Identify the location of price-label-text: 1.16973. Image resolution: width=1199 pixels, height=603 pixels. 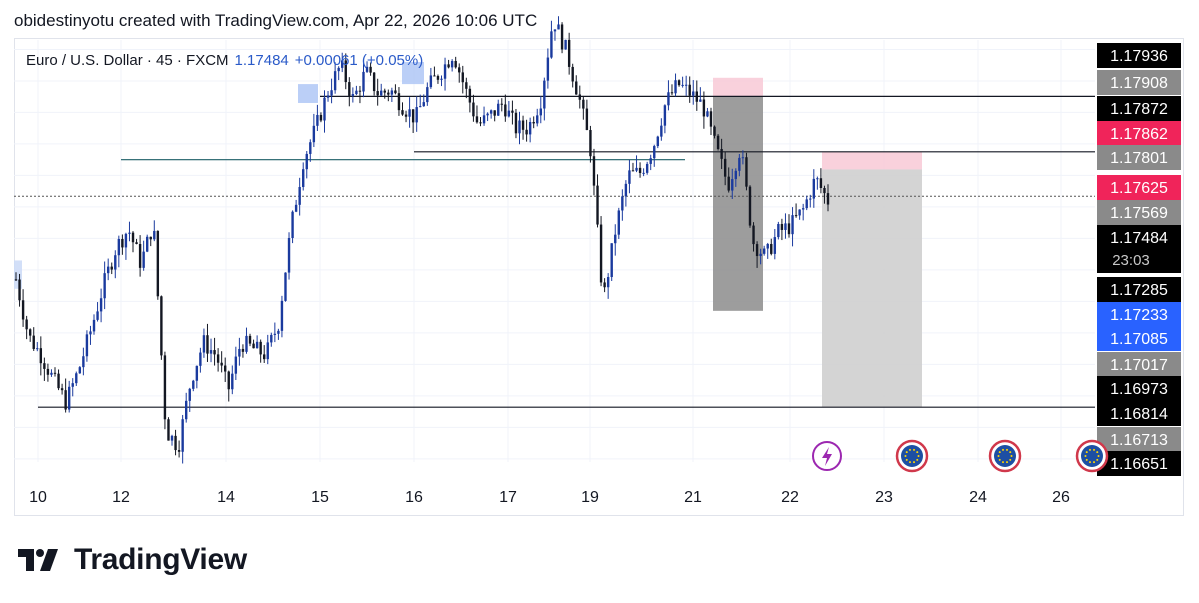
(1139, 389).